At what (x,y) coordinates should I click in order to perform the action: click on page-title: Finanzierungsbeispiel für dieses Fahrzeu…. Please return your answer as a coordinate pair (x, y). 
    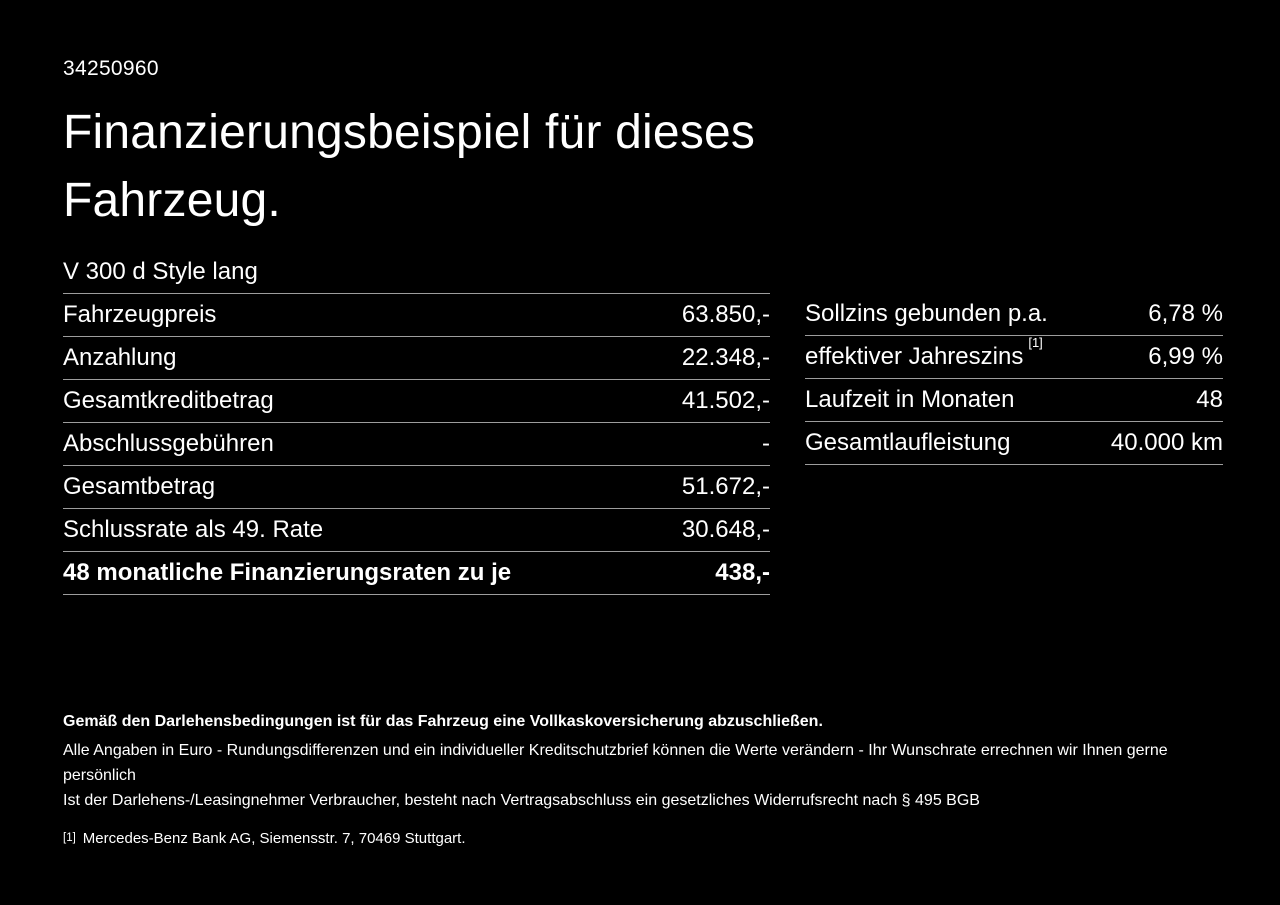
    Looking at the image, I should click on (409, 166).